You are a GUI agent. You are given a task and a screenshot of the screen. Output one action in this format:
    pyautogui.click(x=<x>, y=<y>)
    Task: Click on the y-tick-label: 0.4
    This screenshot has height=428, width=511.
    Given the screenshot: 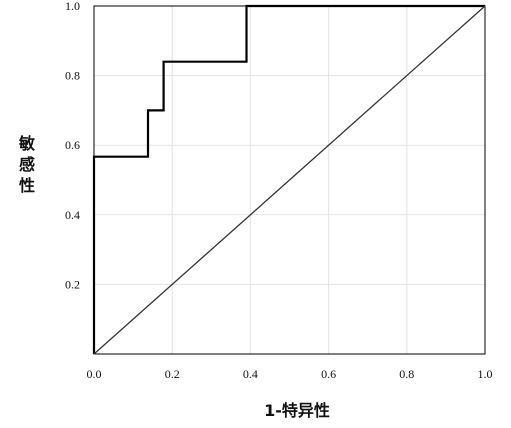 What is the action you would take?
    pyautogui.click(x=72, y=215)
    